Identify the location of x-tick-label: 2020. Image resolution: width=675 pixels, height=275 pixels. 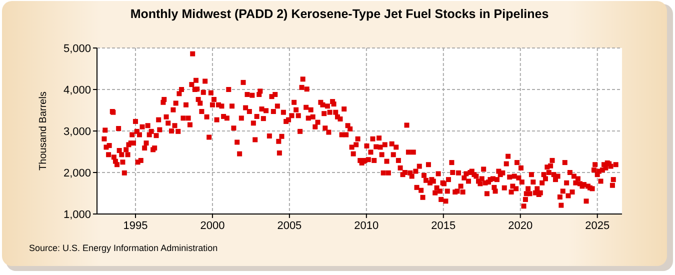
(520, 226).